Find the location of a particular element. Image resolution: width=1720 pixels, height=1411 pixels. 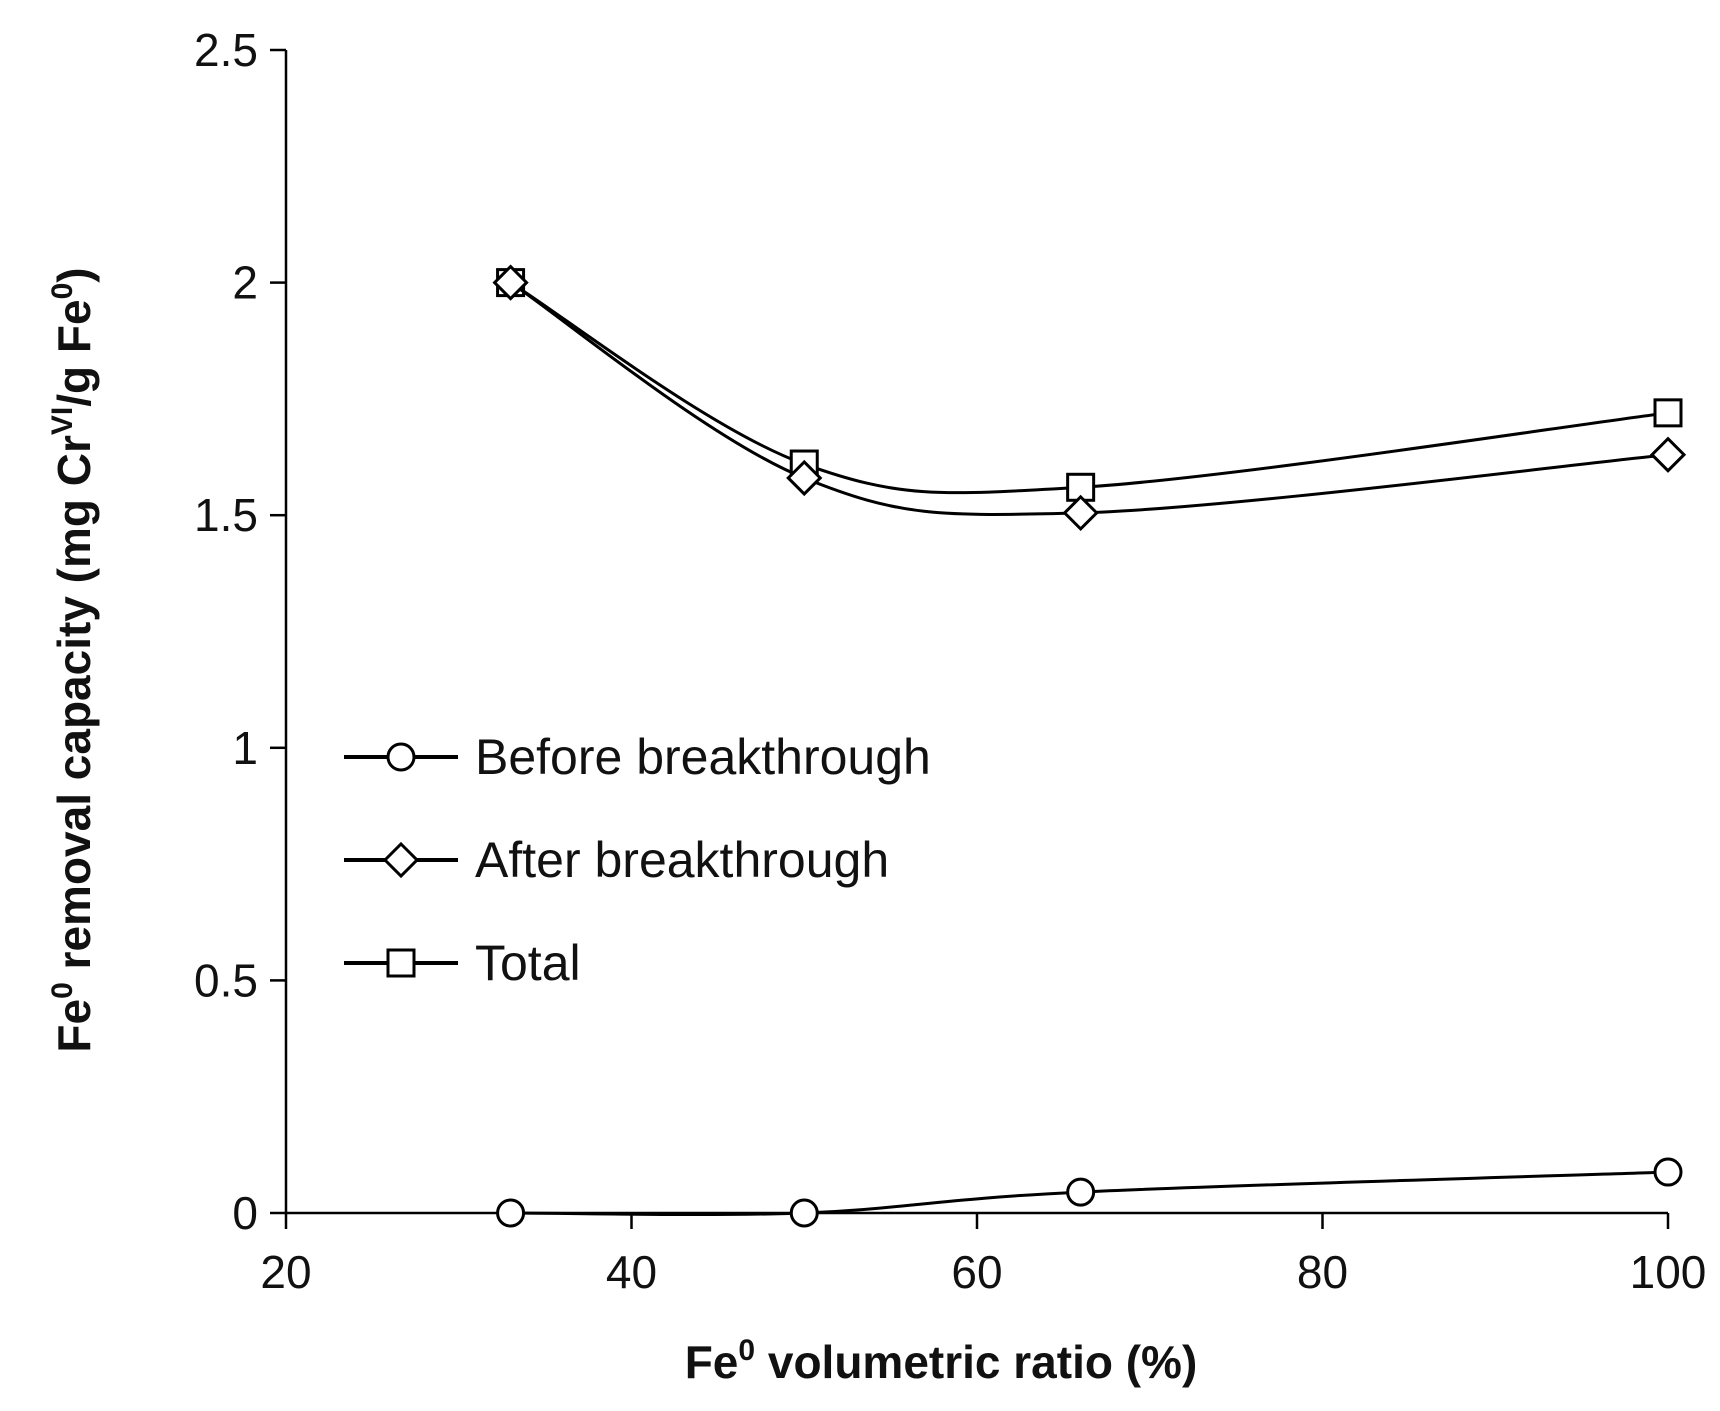

legend-item: Before breakthrough is located at coordinates (637, 757).